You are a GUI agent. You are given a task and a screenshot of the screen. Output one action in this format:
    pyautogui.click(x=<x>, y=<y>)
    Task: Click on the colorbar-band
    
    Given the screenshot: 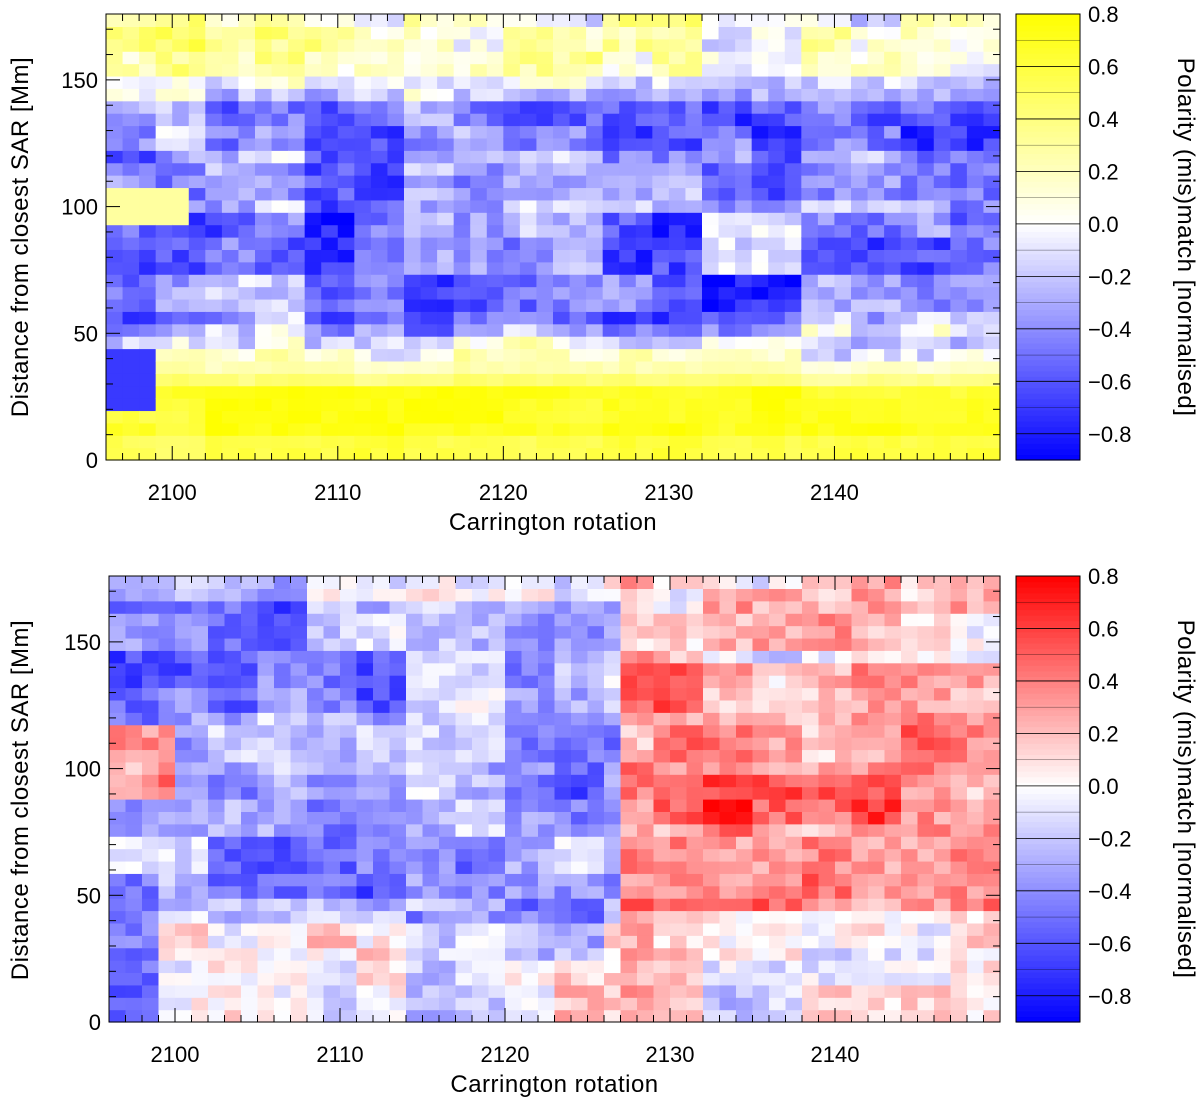 What is the action you would take?
    pyautogui.click(x=1048, y=78)
    